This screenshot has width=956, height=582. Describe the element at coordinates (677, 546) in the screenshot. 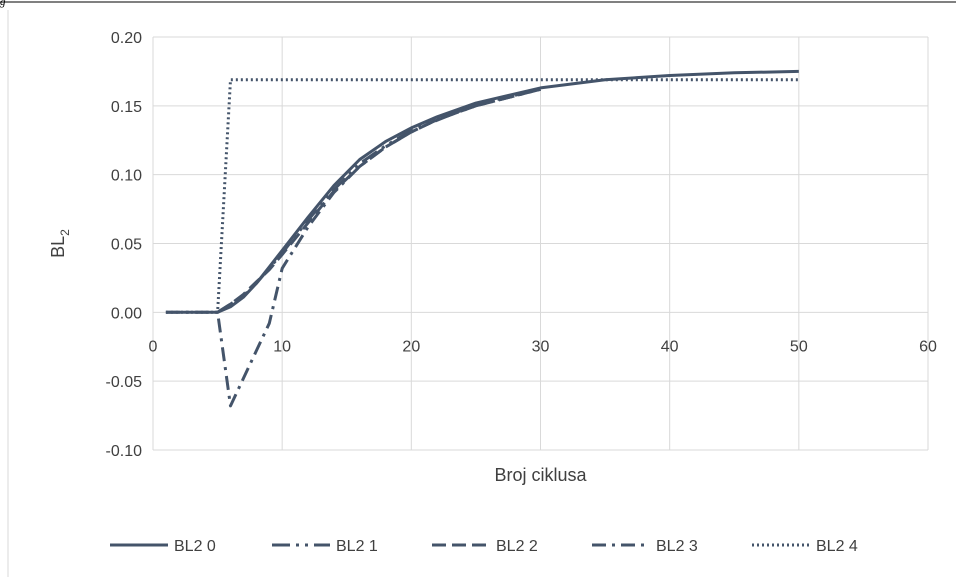

I see `legend-label: BL2 3` at that location.